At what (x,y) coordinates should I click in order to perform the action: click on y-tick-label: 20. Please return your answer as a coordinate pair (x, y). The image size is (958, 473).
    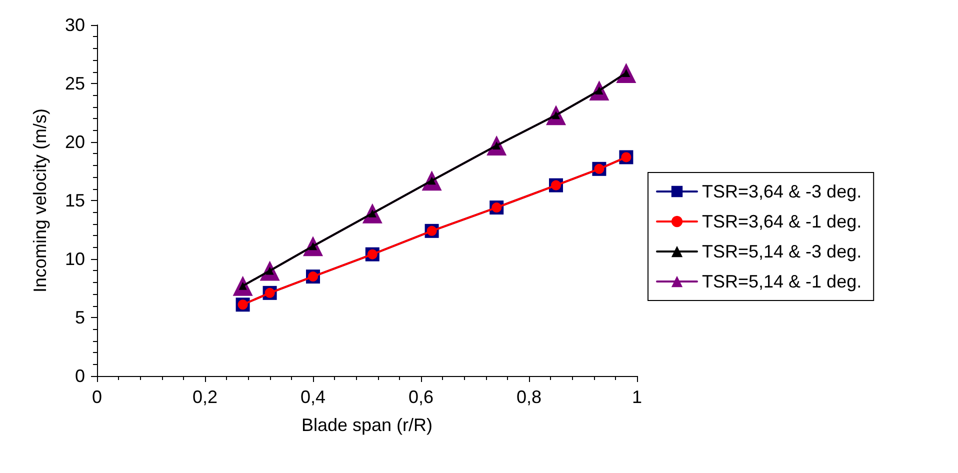
    Looking at the image, I should click on (74, 142).